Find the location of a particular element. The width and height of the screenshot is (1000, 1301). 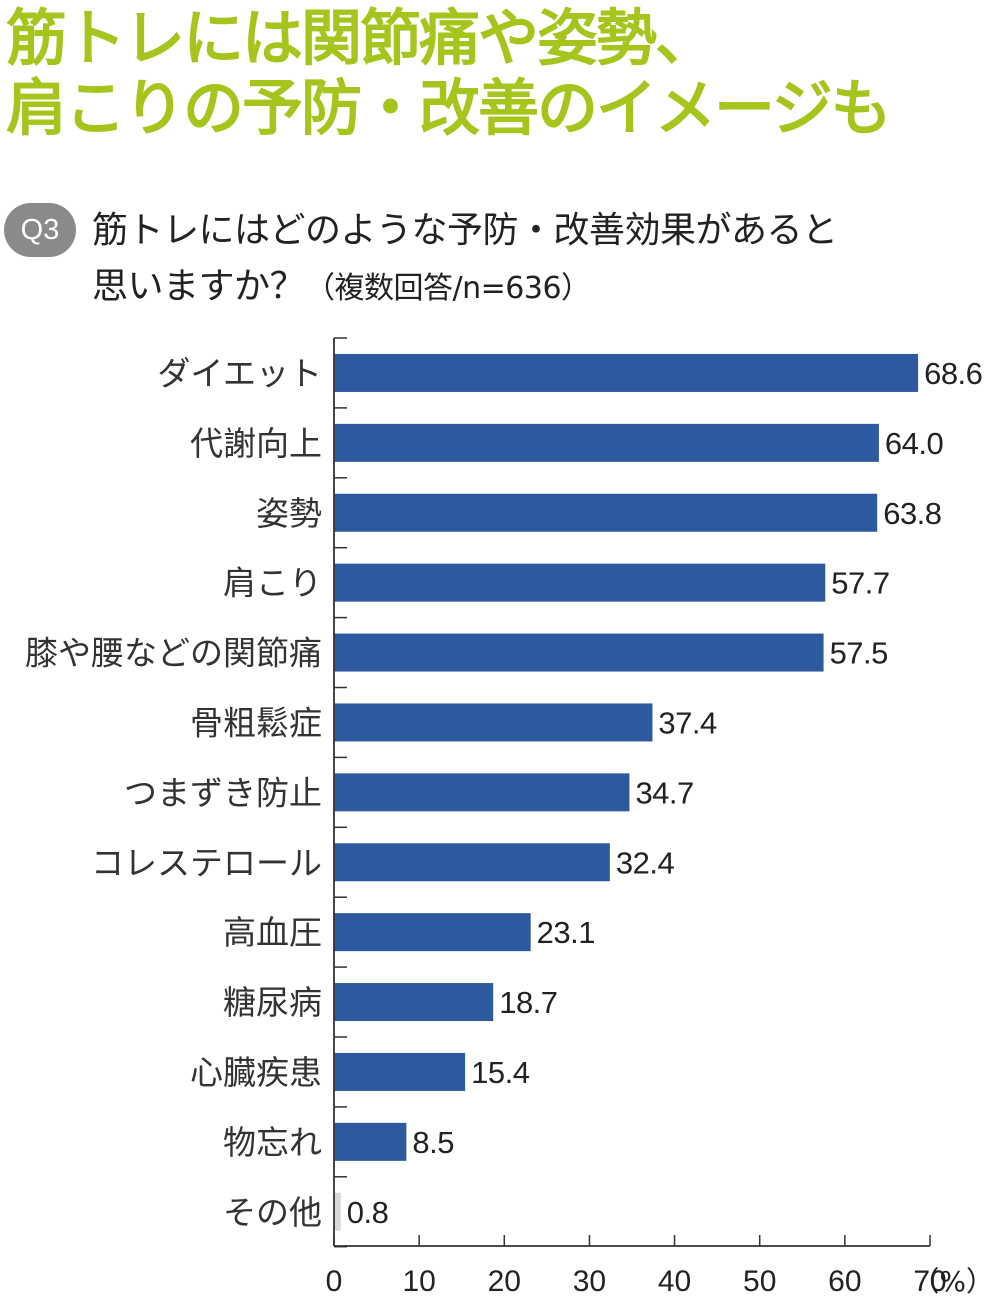

category-label: 肩こり is located at coordinates (272, 583).